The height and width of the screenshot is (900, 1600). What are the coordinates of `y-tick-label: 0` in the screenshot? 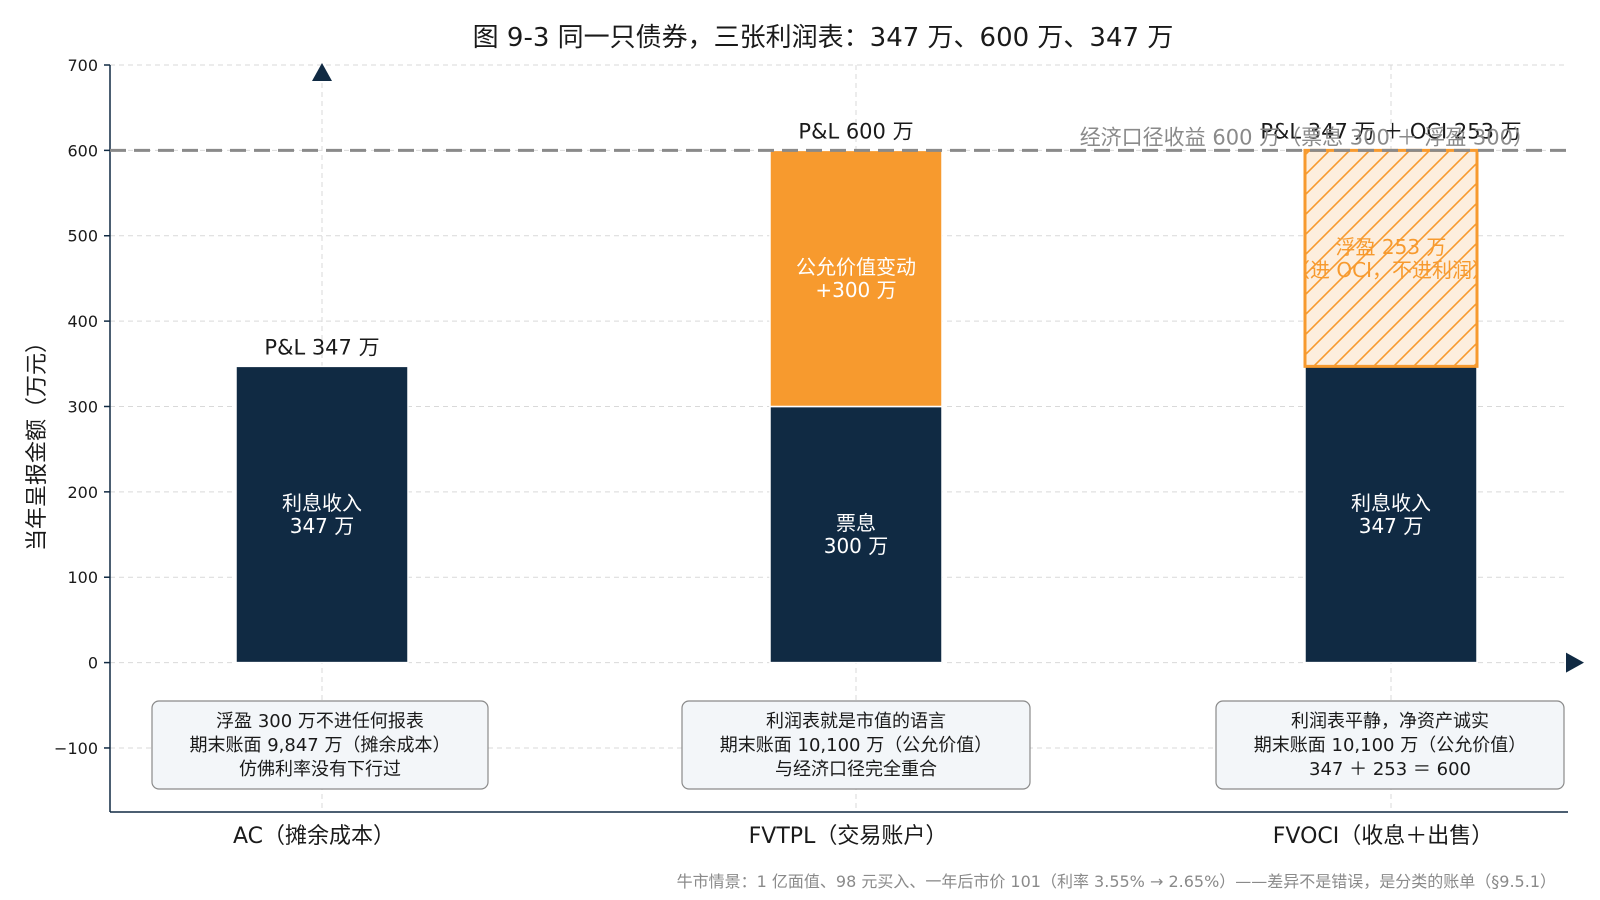 It's located at (93, 663).